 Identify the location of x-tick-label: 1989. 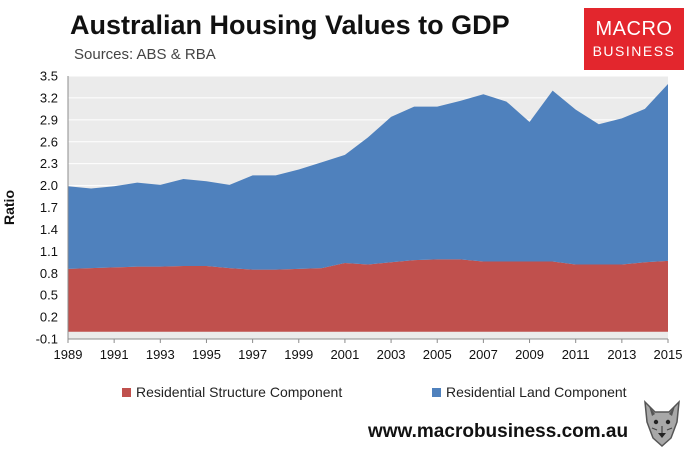
(68, 354).